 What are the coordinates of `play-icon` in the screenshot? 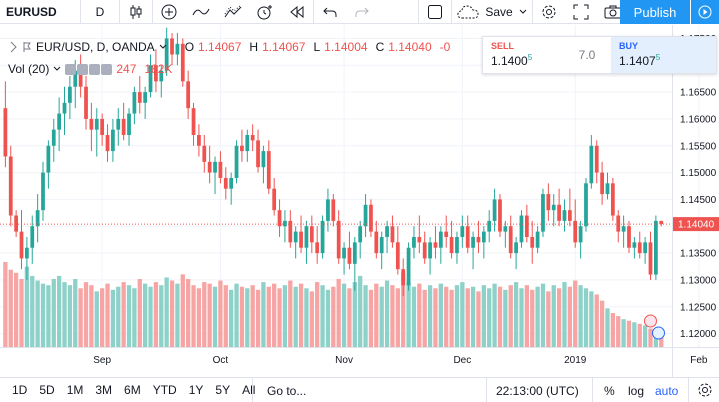 It's located at (704, 12).